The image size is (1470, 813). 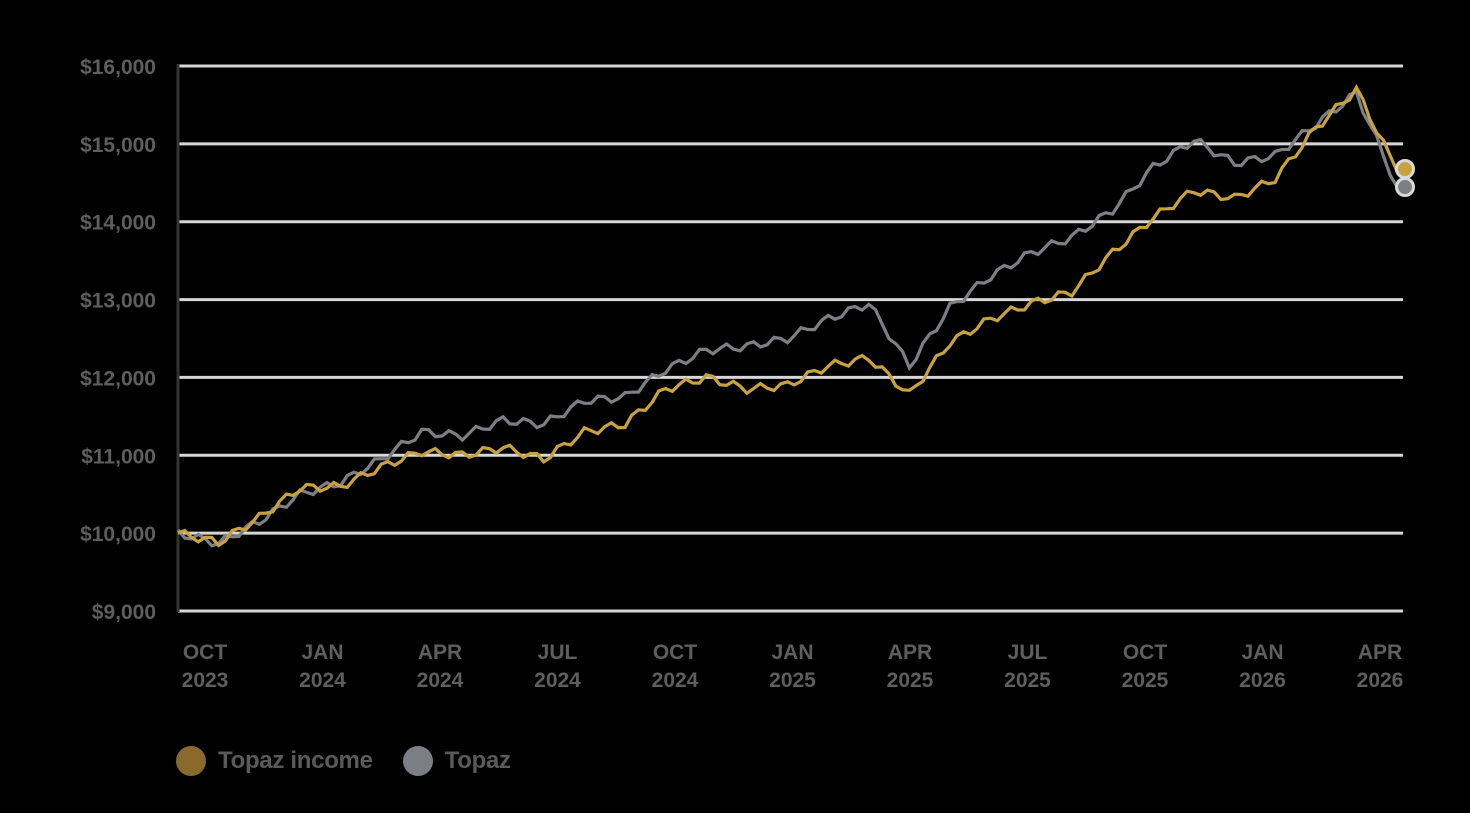 What do you see at coordinates (322, 666) in the screenshot?
I see `x-tick-label: JAN 2024` at bounding box center [322, 666].